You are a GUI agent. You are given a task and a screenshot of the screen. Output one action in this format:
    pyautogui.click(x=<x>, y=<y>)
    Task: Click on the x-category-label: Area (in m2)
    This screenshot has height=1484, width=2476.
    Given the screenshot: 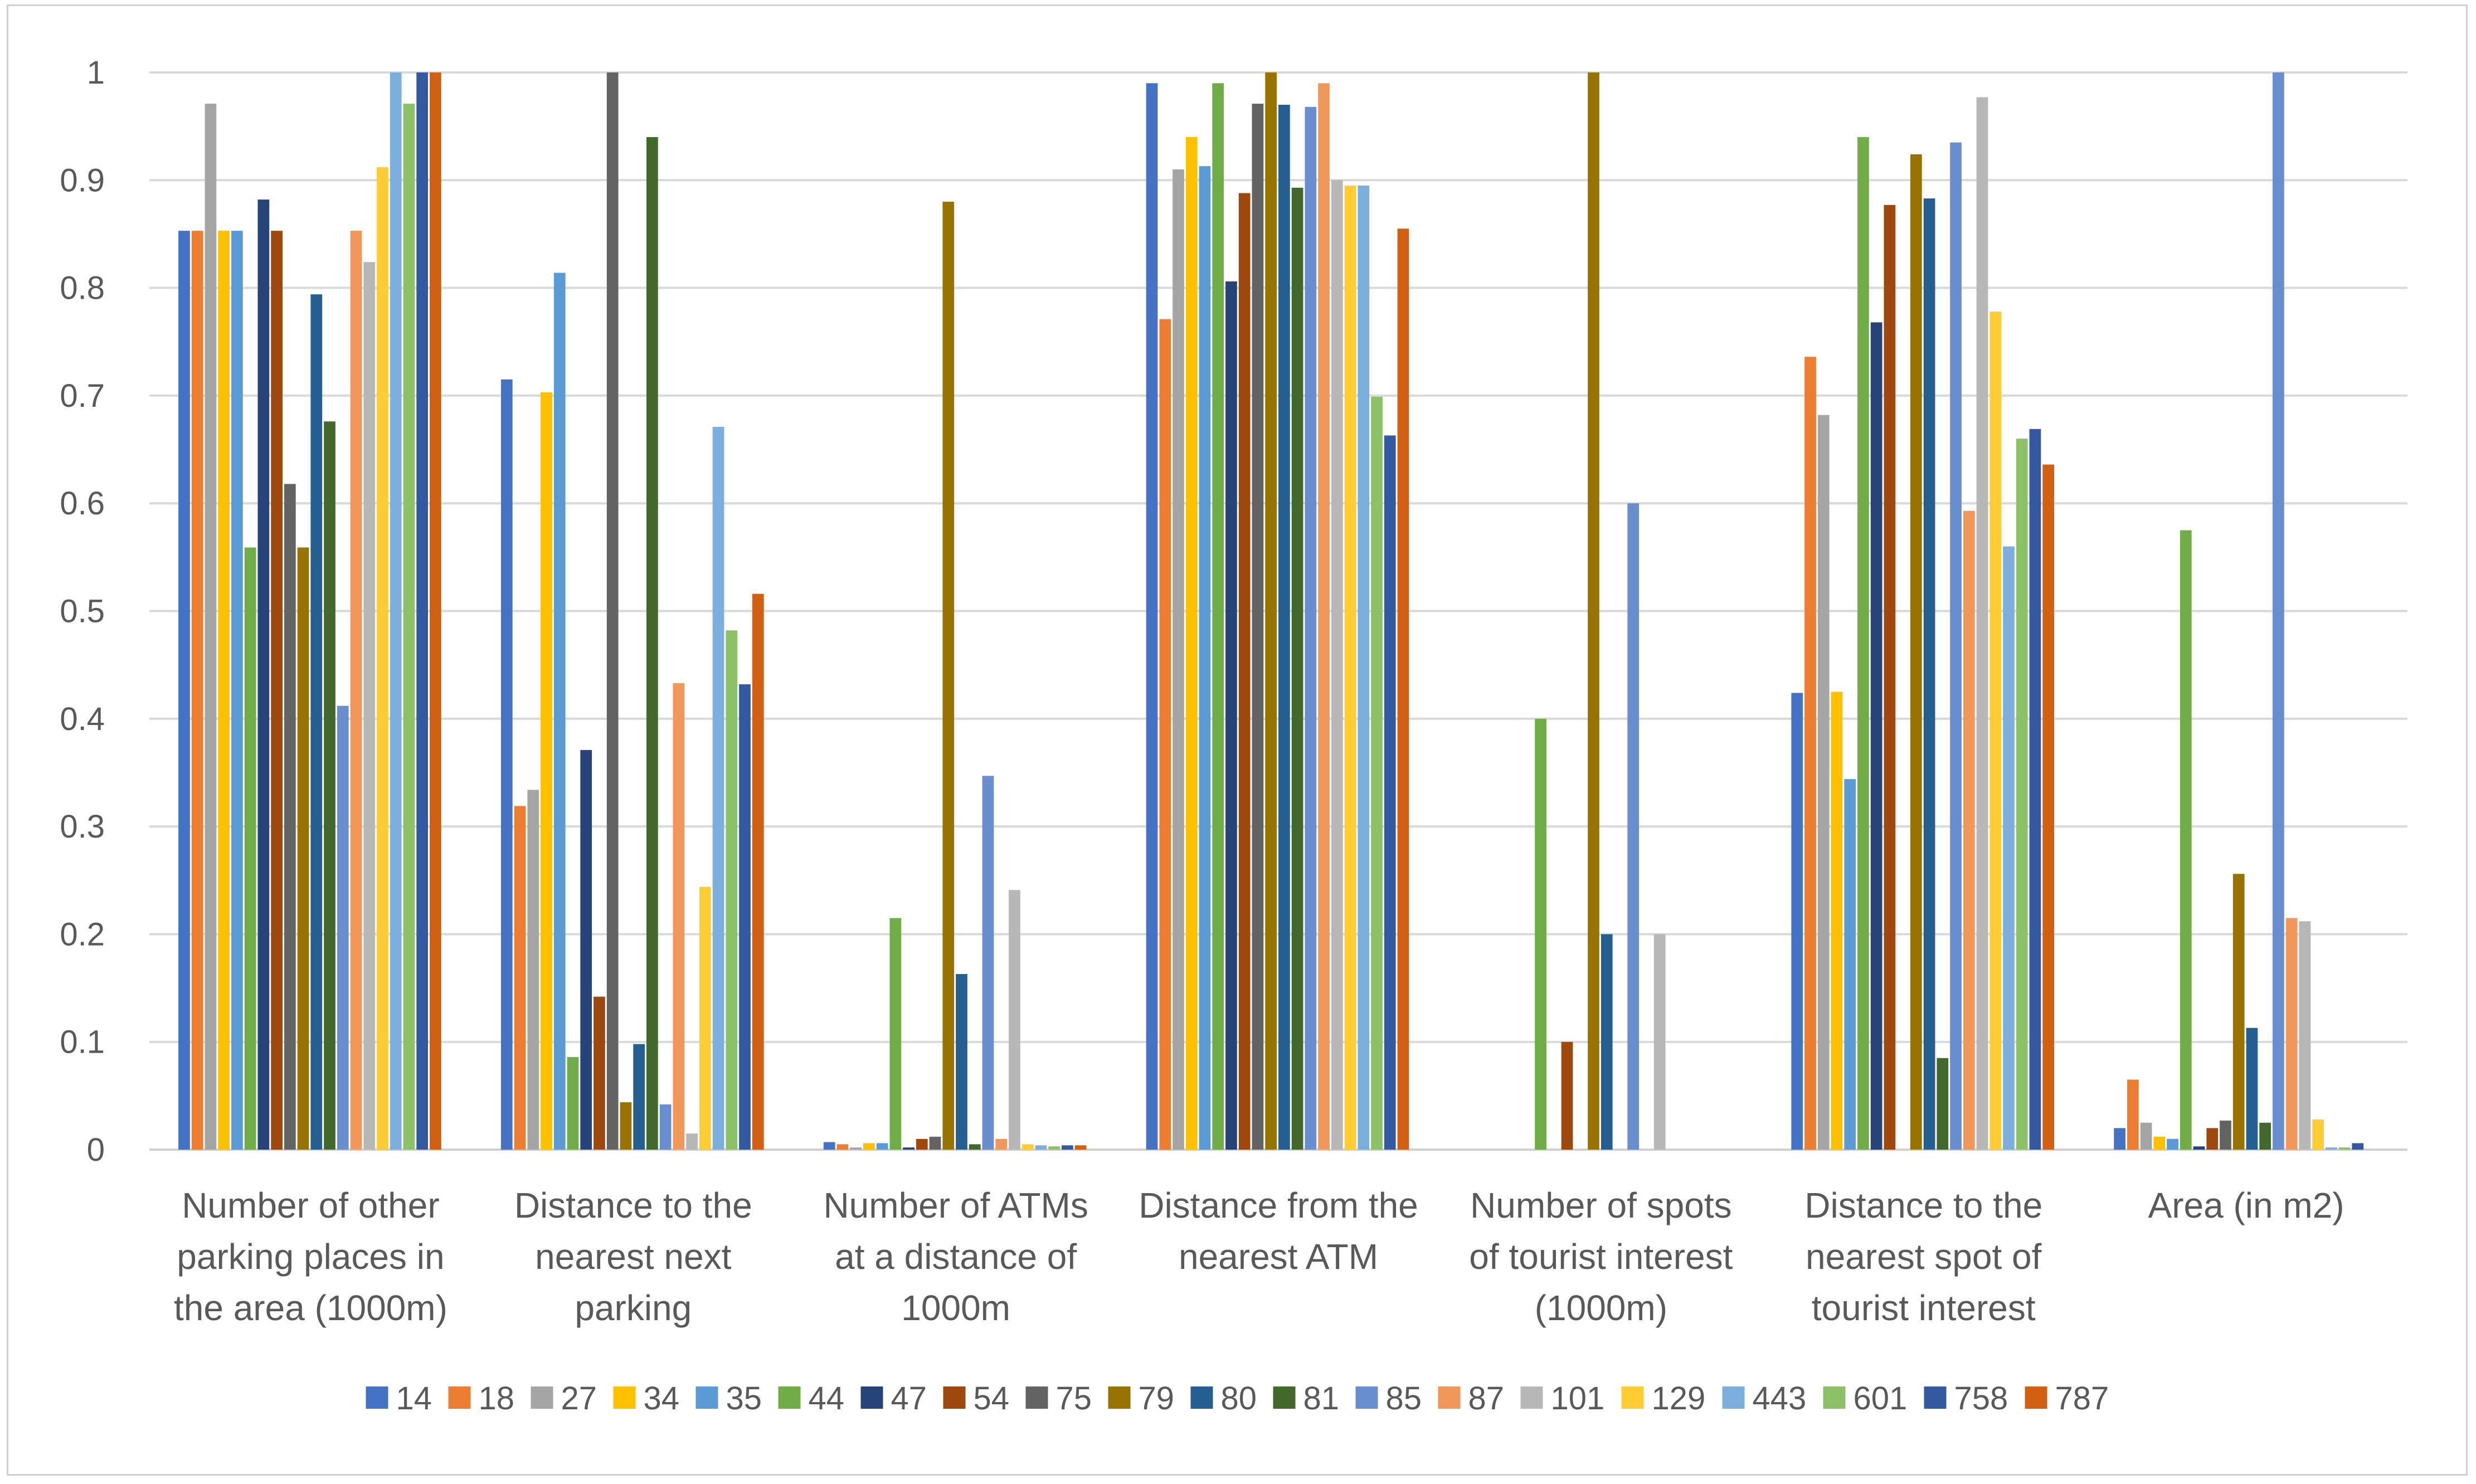 What is the action you would take?
    pyautogui.click(x=2246, y=1205)
    